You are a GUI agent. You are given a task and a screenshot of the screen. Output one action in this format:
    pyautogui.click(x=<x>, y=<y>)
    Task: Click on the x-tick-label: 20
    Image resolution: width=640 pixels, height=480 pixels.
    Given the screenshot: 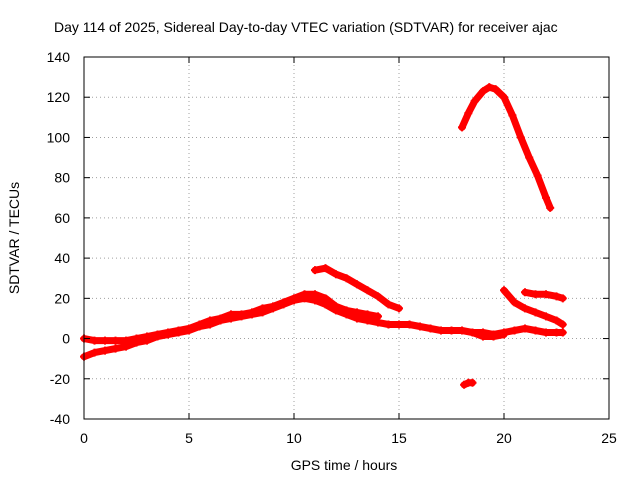 What is the action you would take?
    pyautogui.click(x=504, y=438)
    